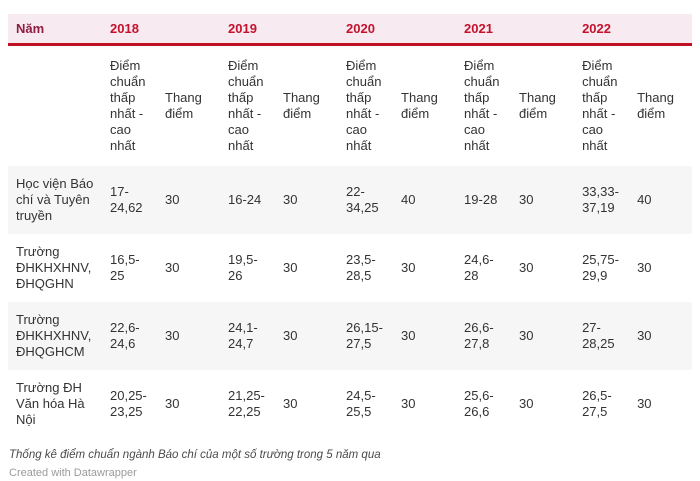 The image size is (700, 481). Describe the element at coordinates (602, 105) in the screenshot. I see `subheader-range-2022: Điểm chuẩn thấp nhất - cao nhất` at that location.